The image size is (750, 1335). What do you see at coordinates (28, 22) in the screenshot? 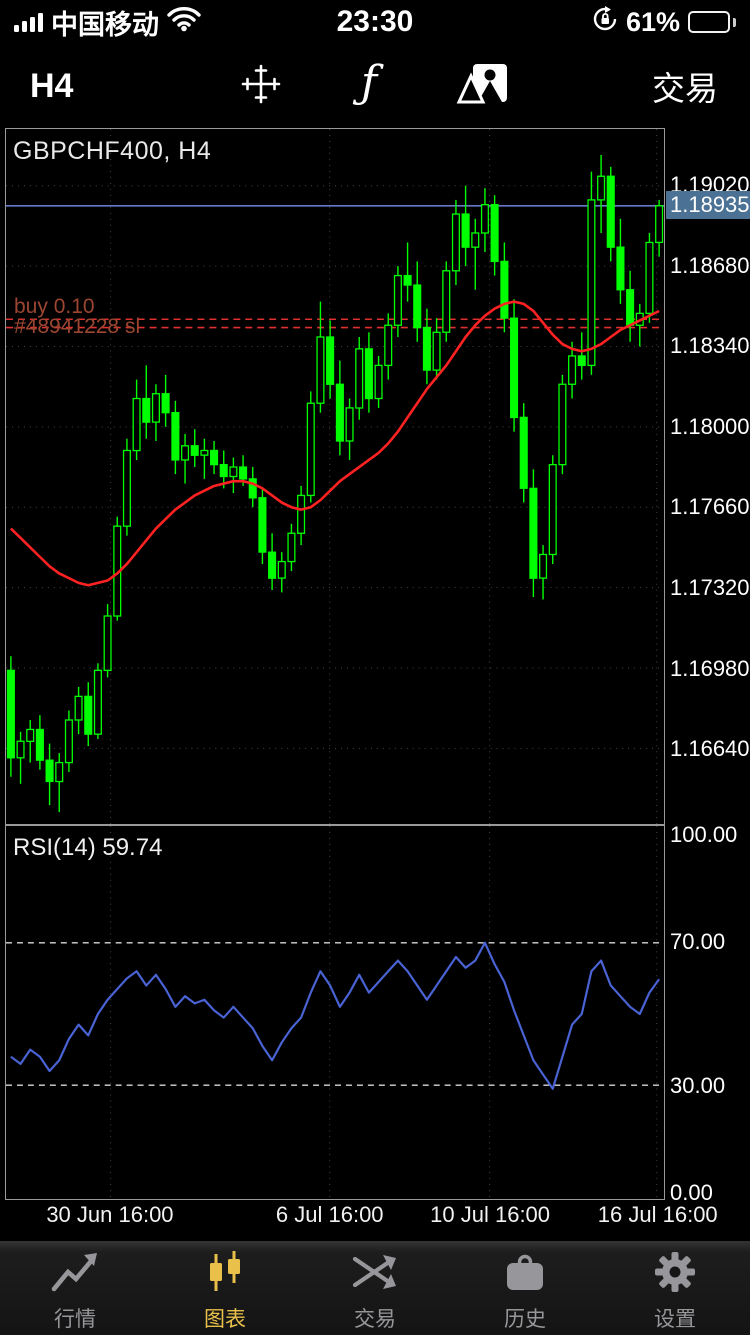
I see `signal-strength-icon` at bounding box center [28, 22].